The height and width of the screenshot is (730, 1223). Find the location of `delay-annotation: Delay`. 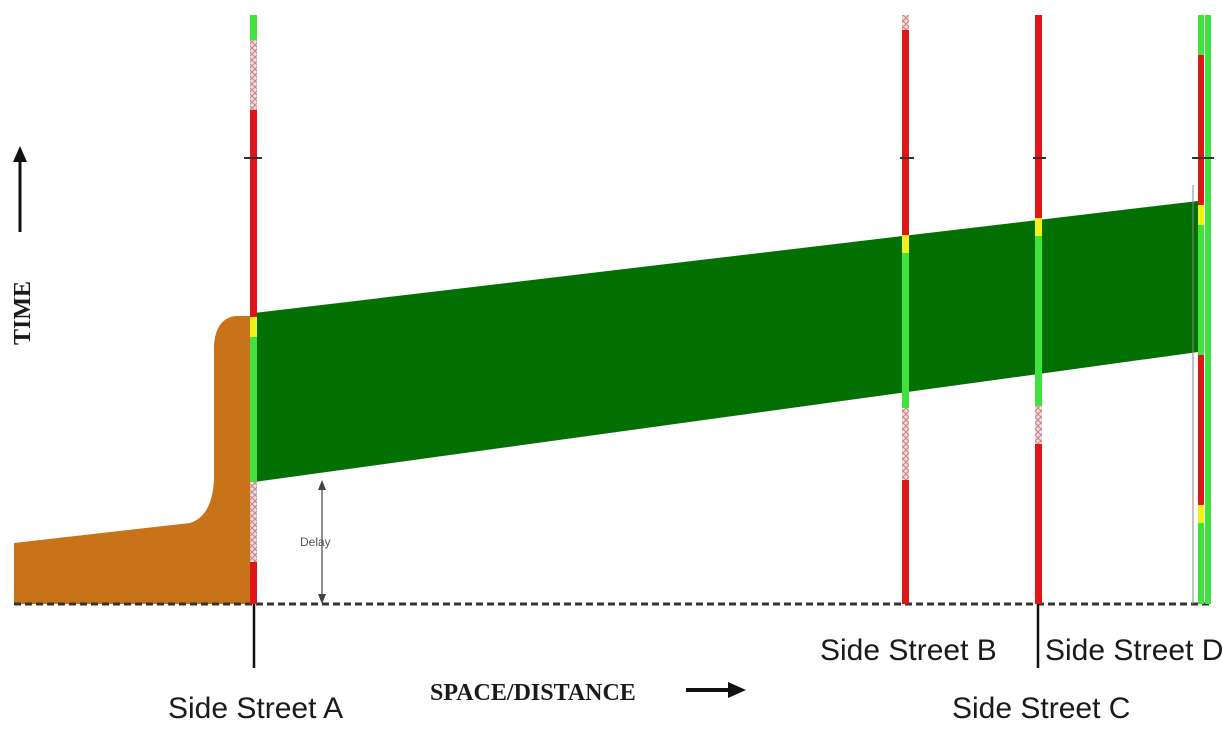

delay-annotation: Delay is located at coordinates (315, 542).